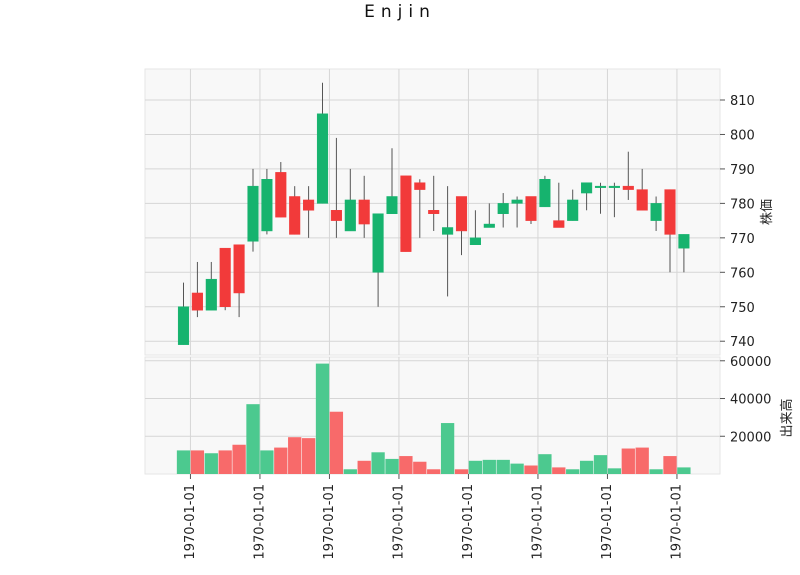 The width and height of the screenshot is (800, 575). Describe the element at coordinates (742, 204) in the screenshot. I see `price-tick-label: 780` at that location.